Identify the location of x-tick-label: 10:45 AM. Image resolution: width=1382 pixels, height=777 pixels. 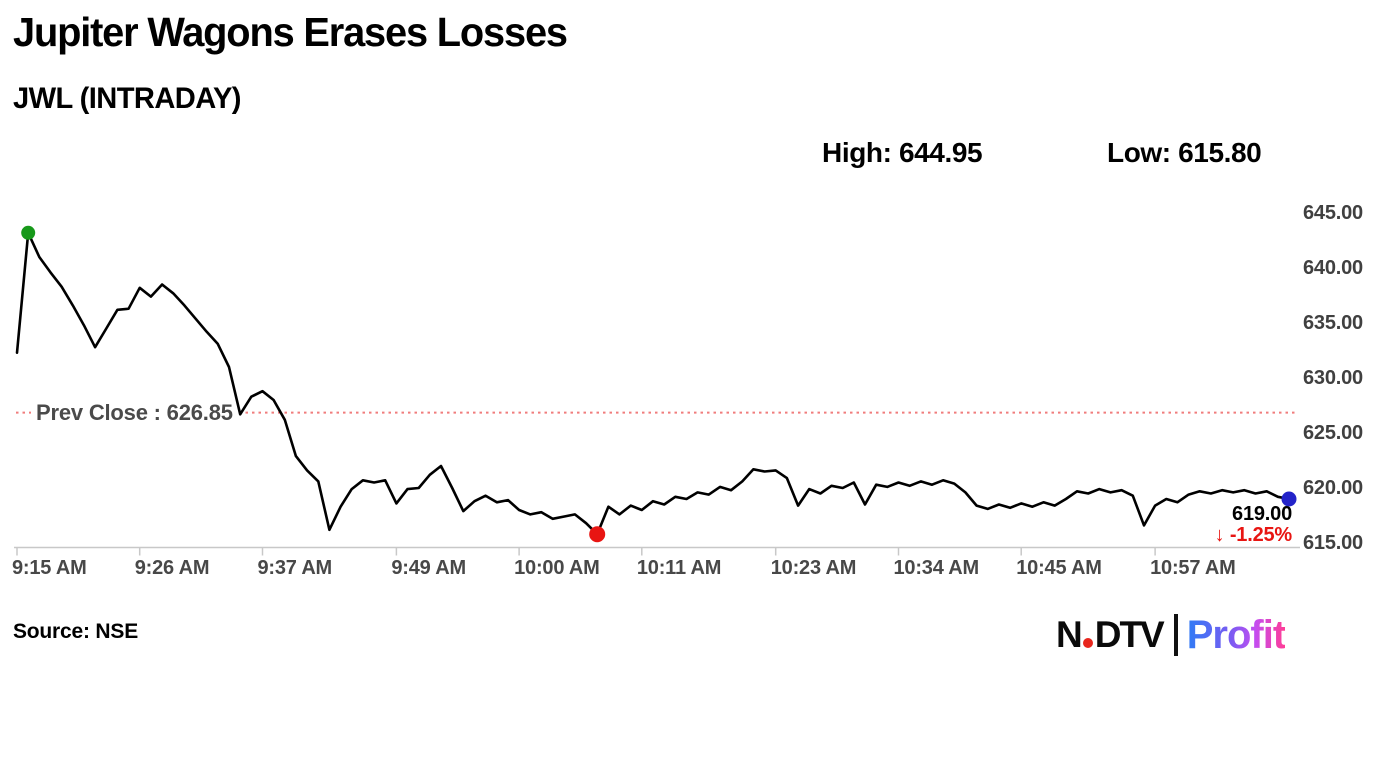
(1059, 568).